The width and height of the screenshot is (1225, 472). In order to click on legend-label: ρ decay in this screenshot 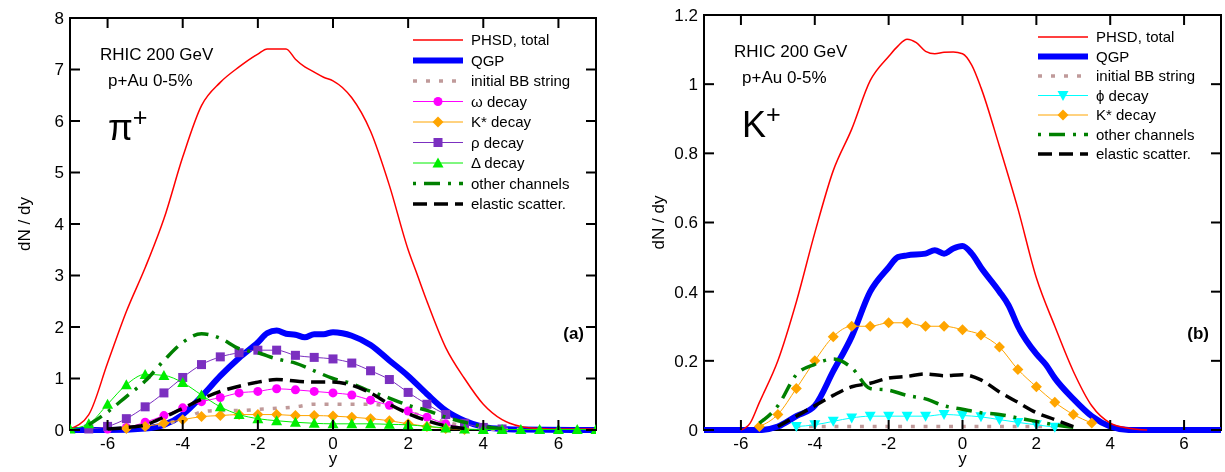, I will do `click(498, 142)`.